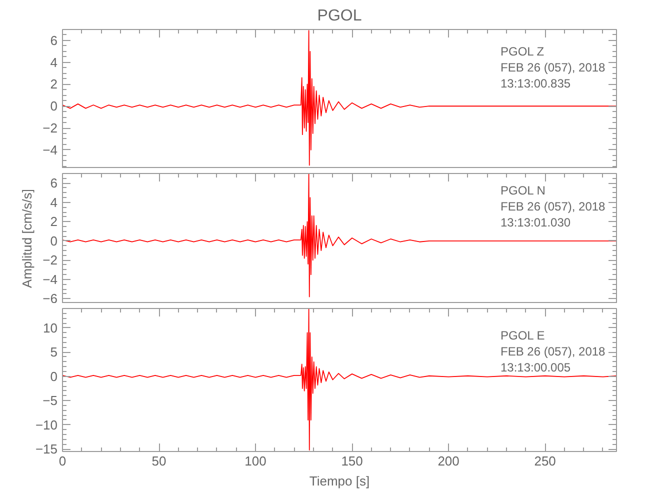 The height and width of the screenshot is (500, 650). What do you see at coordinates (255, 461) in the screenshot?
I see `x-tick-label: 100` at bounding box center [255, 461].